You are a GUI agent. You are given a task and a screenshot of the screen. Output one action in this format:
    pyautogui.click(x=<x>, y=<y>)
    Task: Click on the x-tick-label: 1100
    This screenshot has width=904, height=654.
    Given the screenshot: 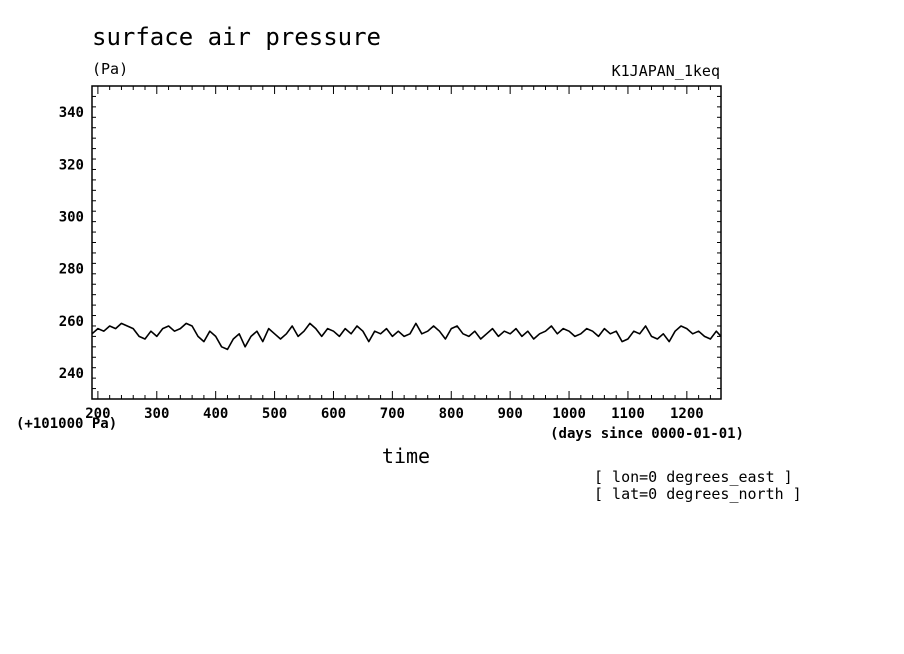 What is the action you would take?
    pyautogui.click(x=628, y=414)
    